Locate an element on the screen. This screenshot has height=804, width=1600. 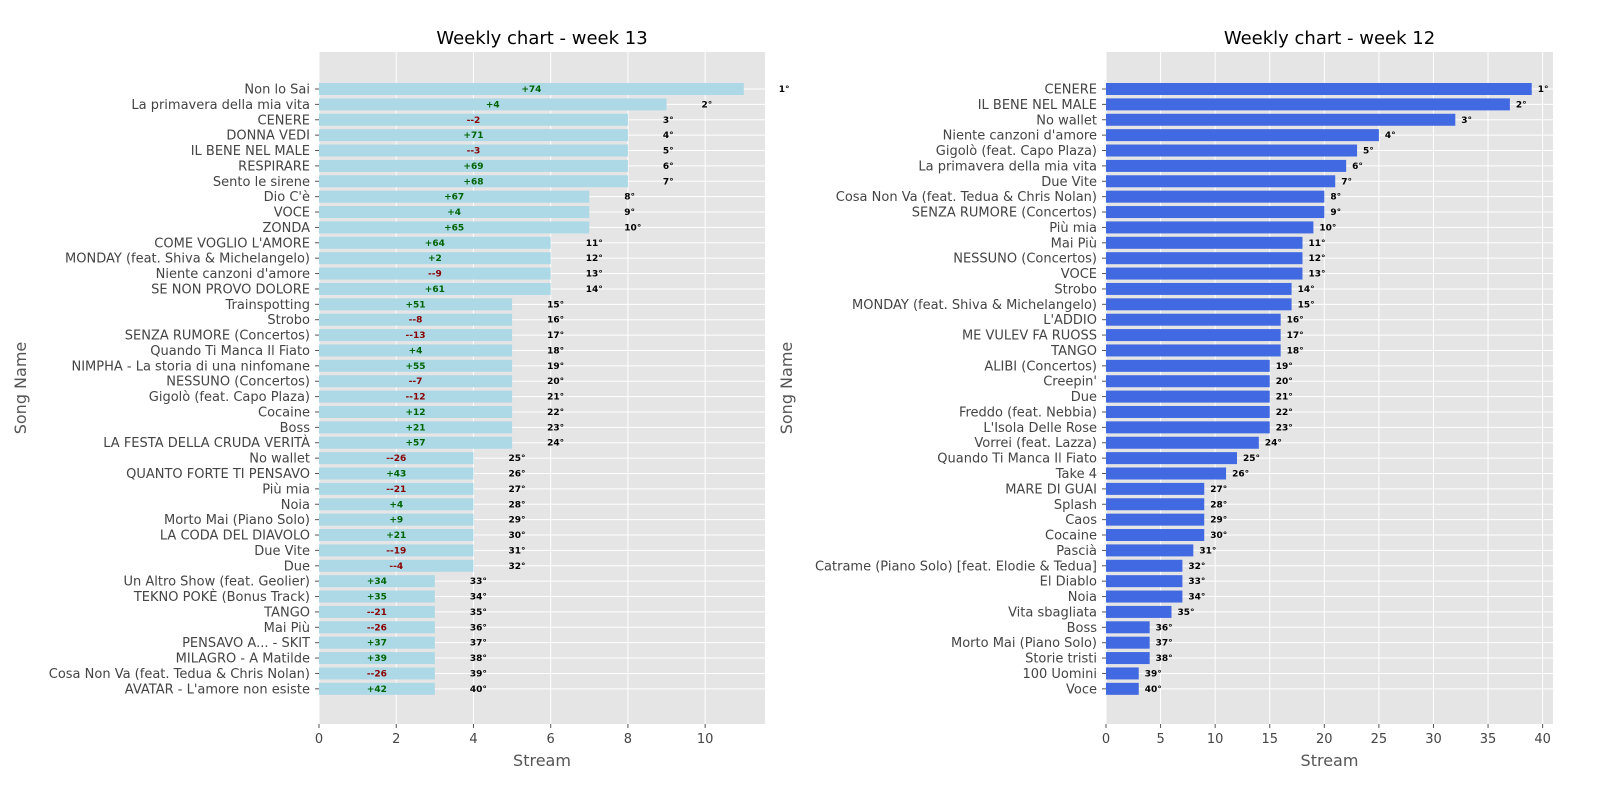
y-axis-label-week-13: Song Name is located at coordinates (20, 388).